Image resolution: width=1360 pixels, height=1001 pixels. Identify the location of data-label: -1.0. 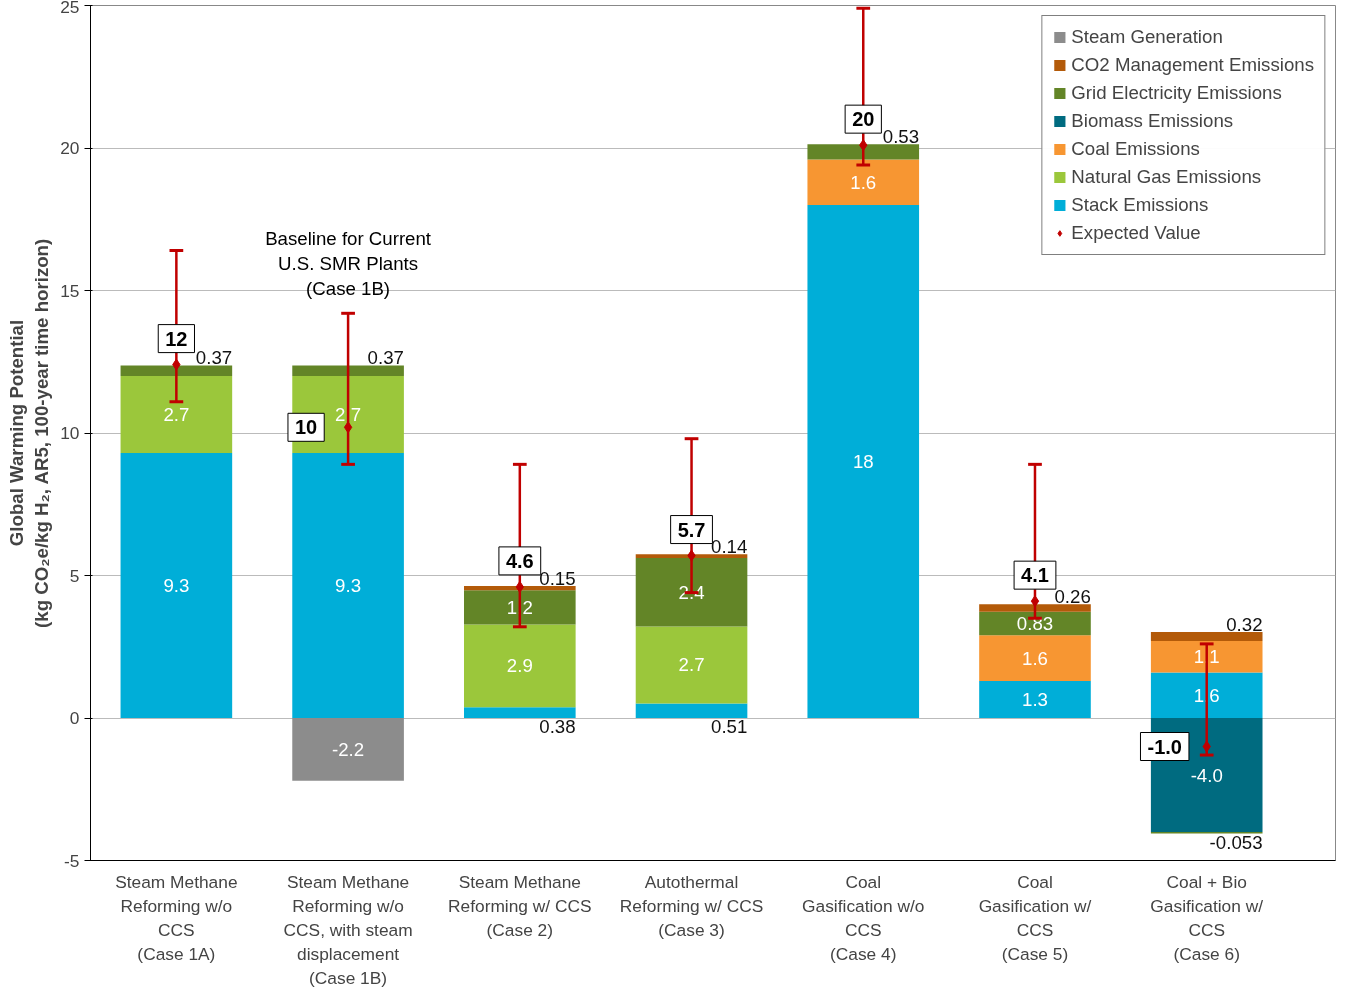
(1164, 746).